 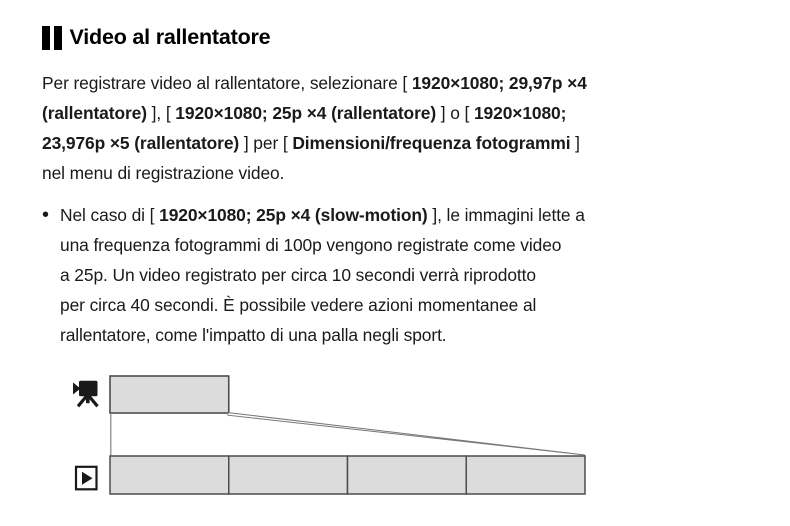 I want to click on recording-track, so click(x=169, y=394).